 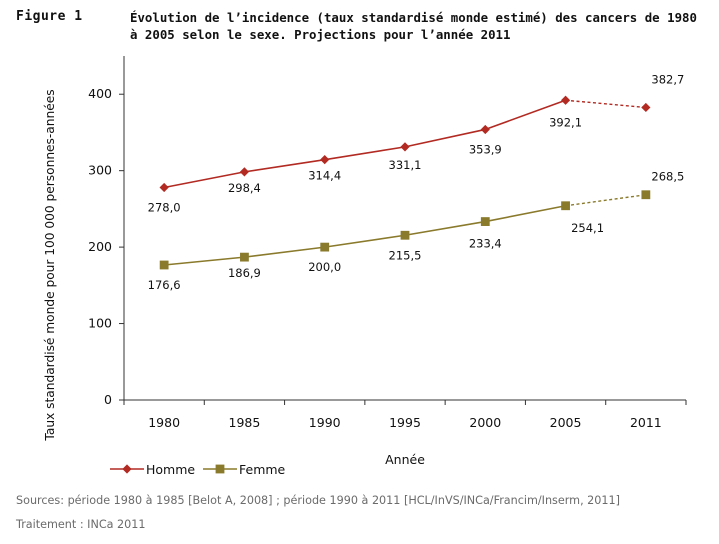 I want to click on data-label: 254,1, so click(x=587, y=228).